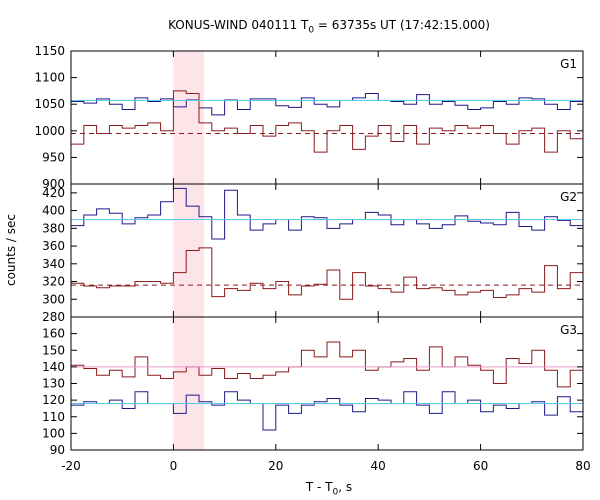 This screenshot has height=500, width=600. I want to click on ytick-label-G1-1050: 1050, so click(49, 104).